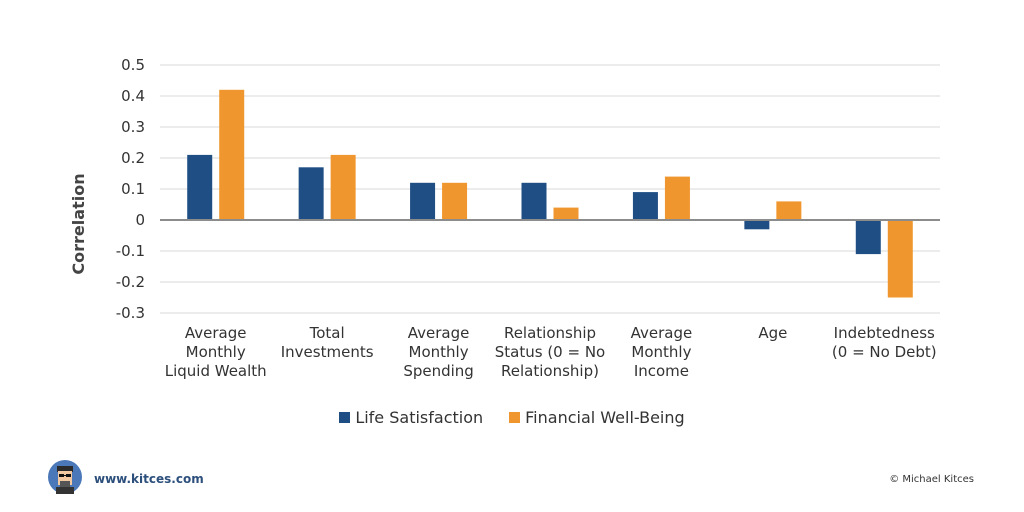  Describe the element at coordinates (133, 96) in the screenshot. I see `y-tick-label: 0.4` at that location.